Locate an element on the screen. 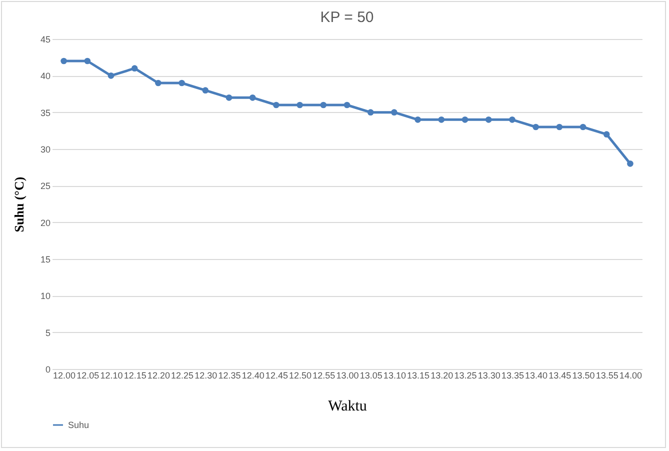 This screenshot has width=669, height=451. y-tick-label: 0 is located at coordinates (47, 369).